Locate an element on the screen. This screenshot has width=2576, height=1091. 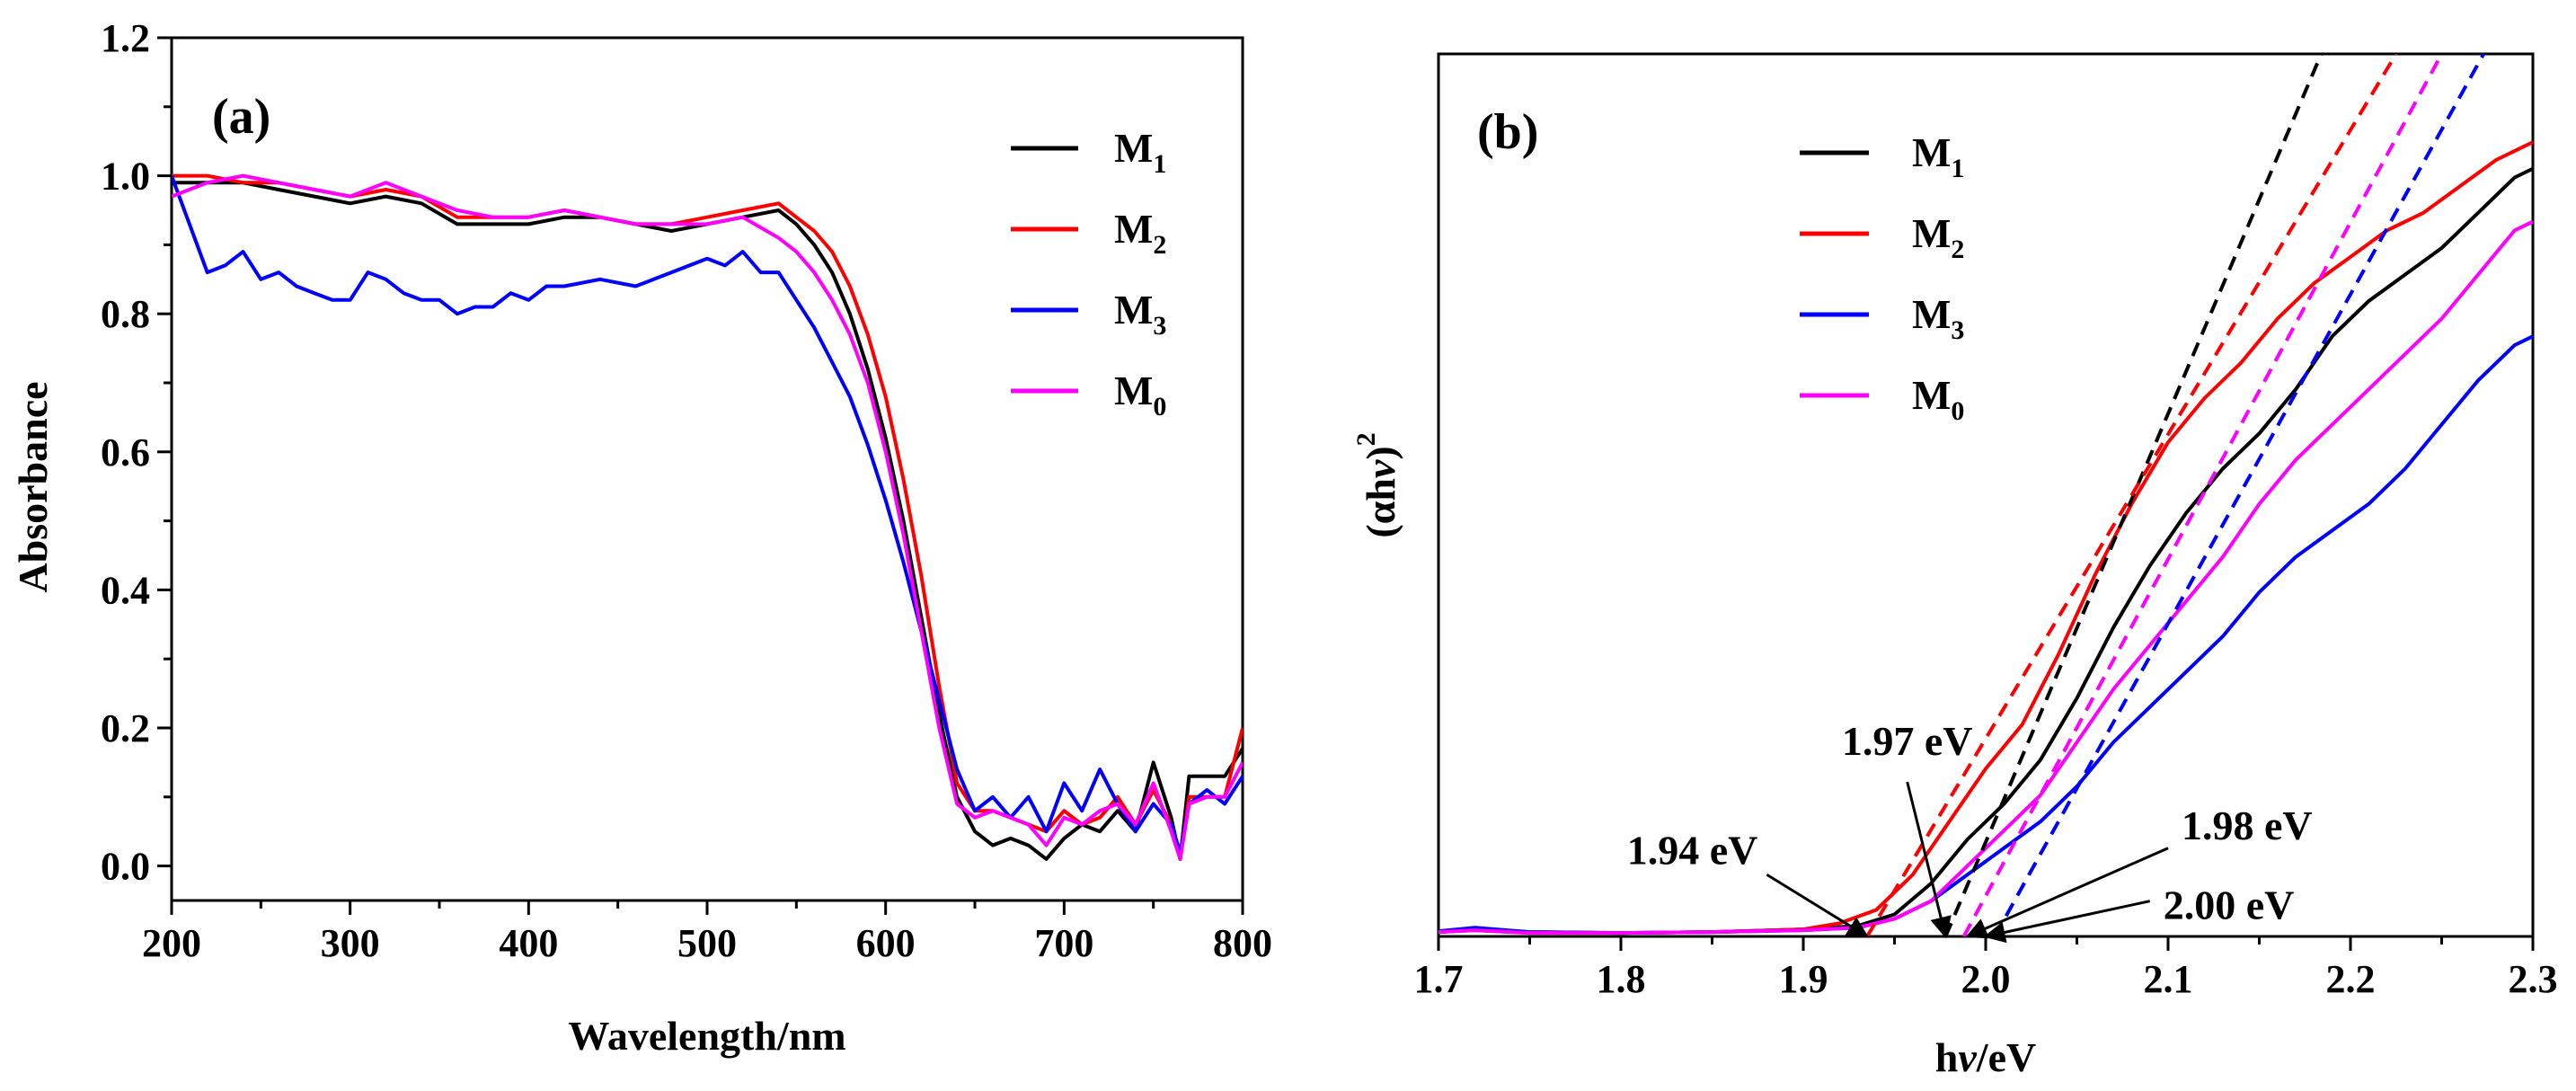
panel-b-legend: M1 M2 M3 M0 is located at coordinates (1882, 277).